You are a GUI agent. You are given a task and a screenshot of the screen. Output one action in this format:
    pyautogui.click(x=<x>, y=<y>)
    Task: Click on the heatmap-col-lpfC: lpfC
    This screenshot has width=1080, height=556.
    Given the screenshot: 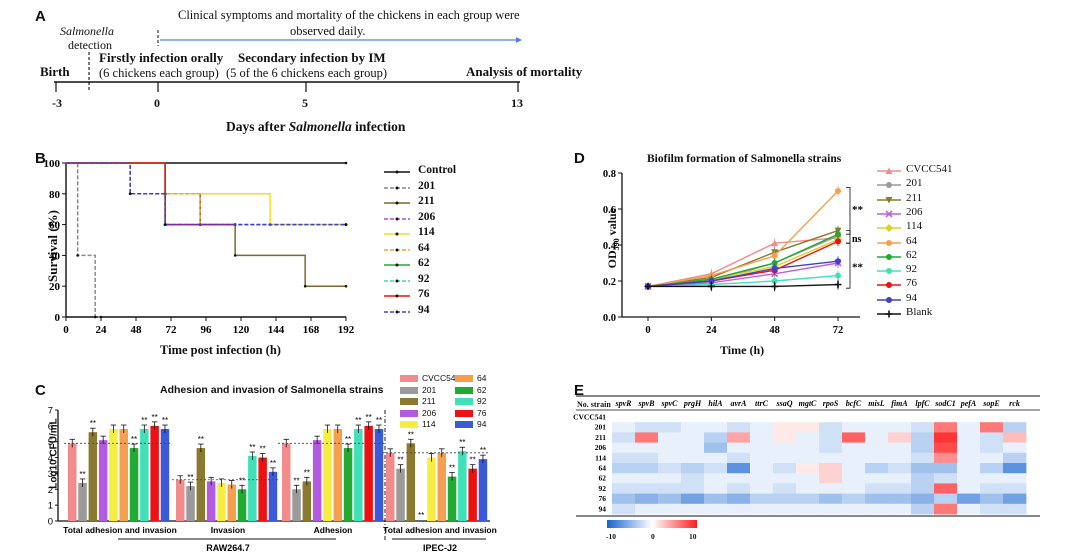 What is the action you would take?
    pyautogui.click(x=922, y=403)
    